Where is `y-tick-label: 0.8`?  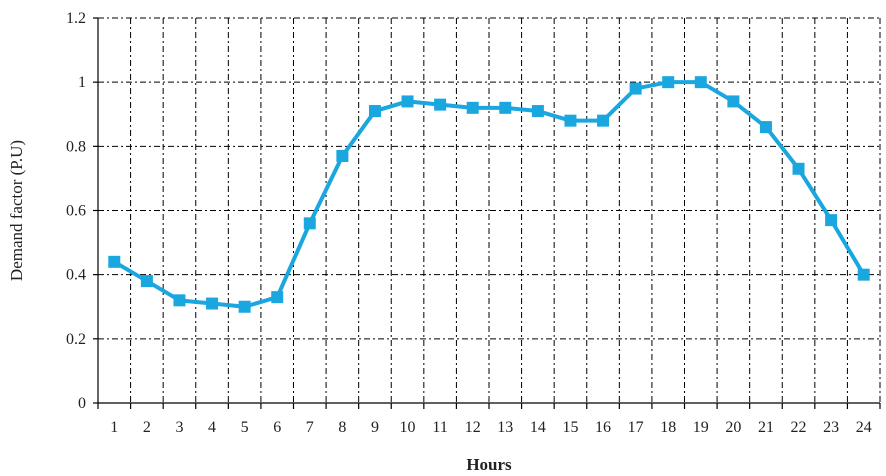 y-tick-label: 0.8 is located at coordinates (76, 146).